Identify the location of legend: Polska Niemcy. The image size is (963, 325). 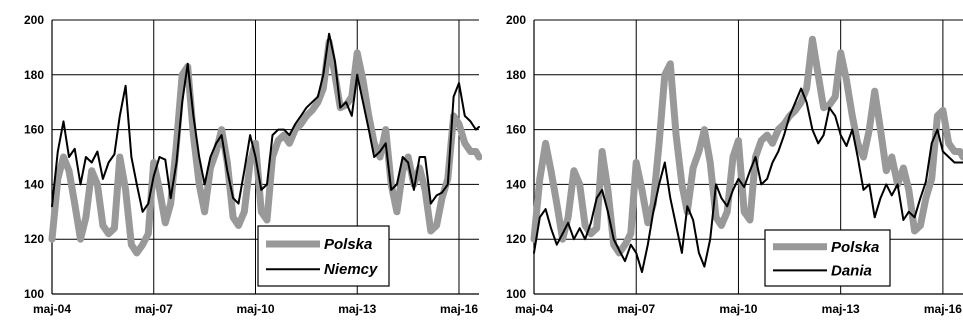
(323, 256).